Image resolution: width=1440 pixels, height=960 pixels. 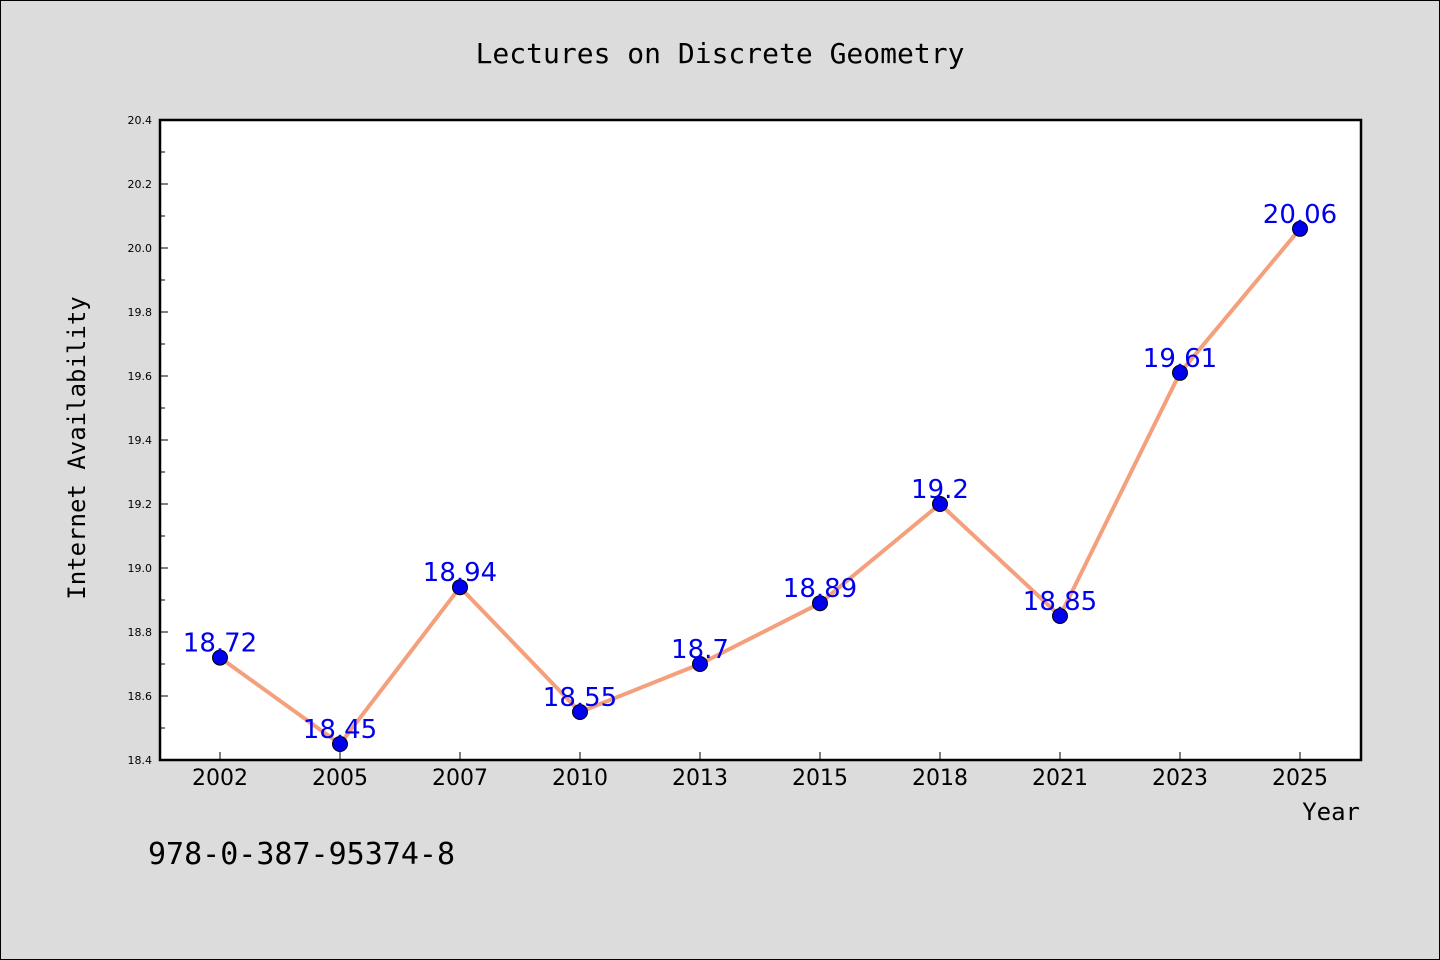 What do you see at coordinates (700, 664) in the screenshot?
I see `data-point-2013` at bounding box center [700, 664].